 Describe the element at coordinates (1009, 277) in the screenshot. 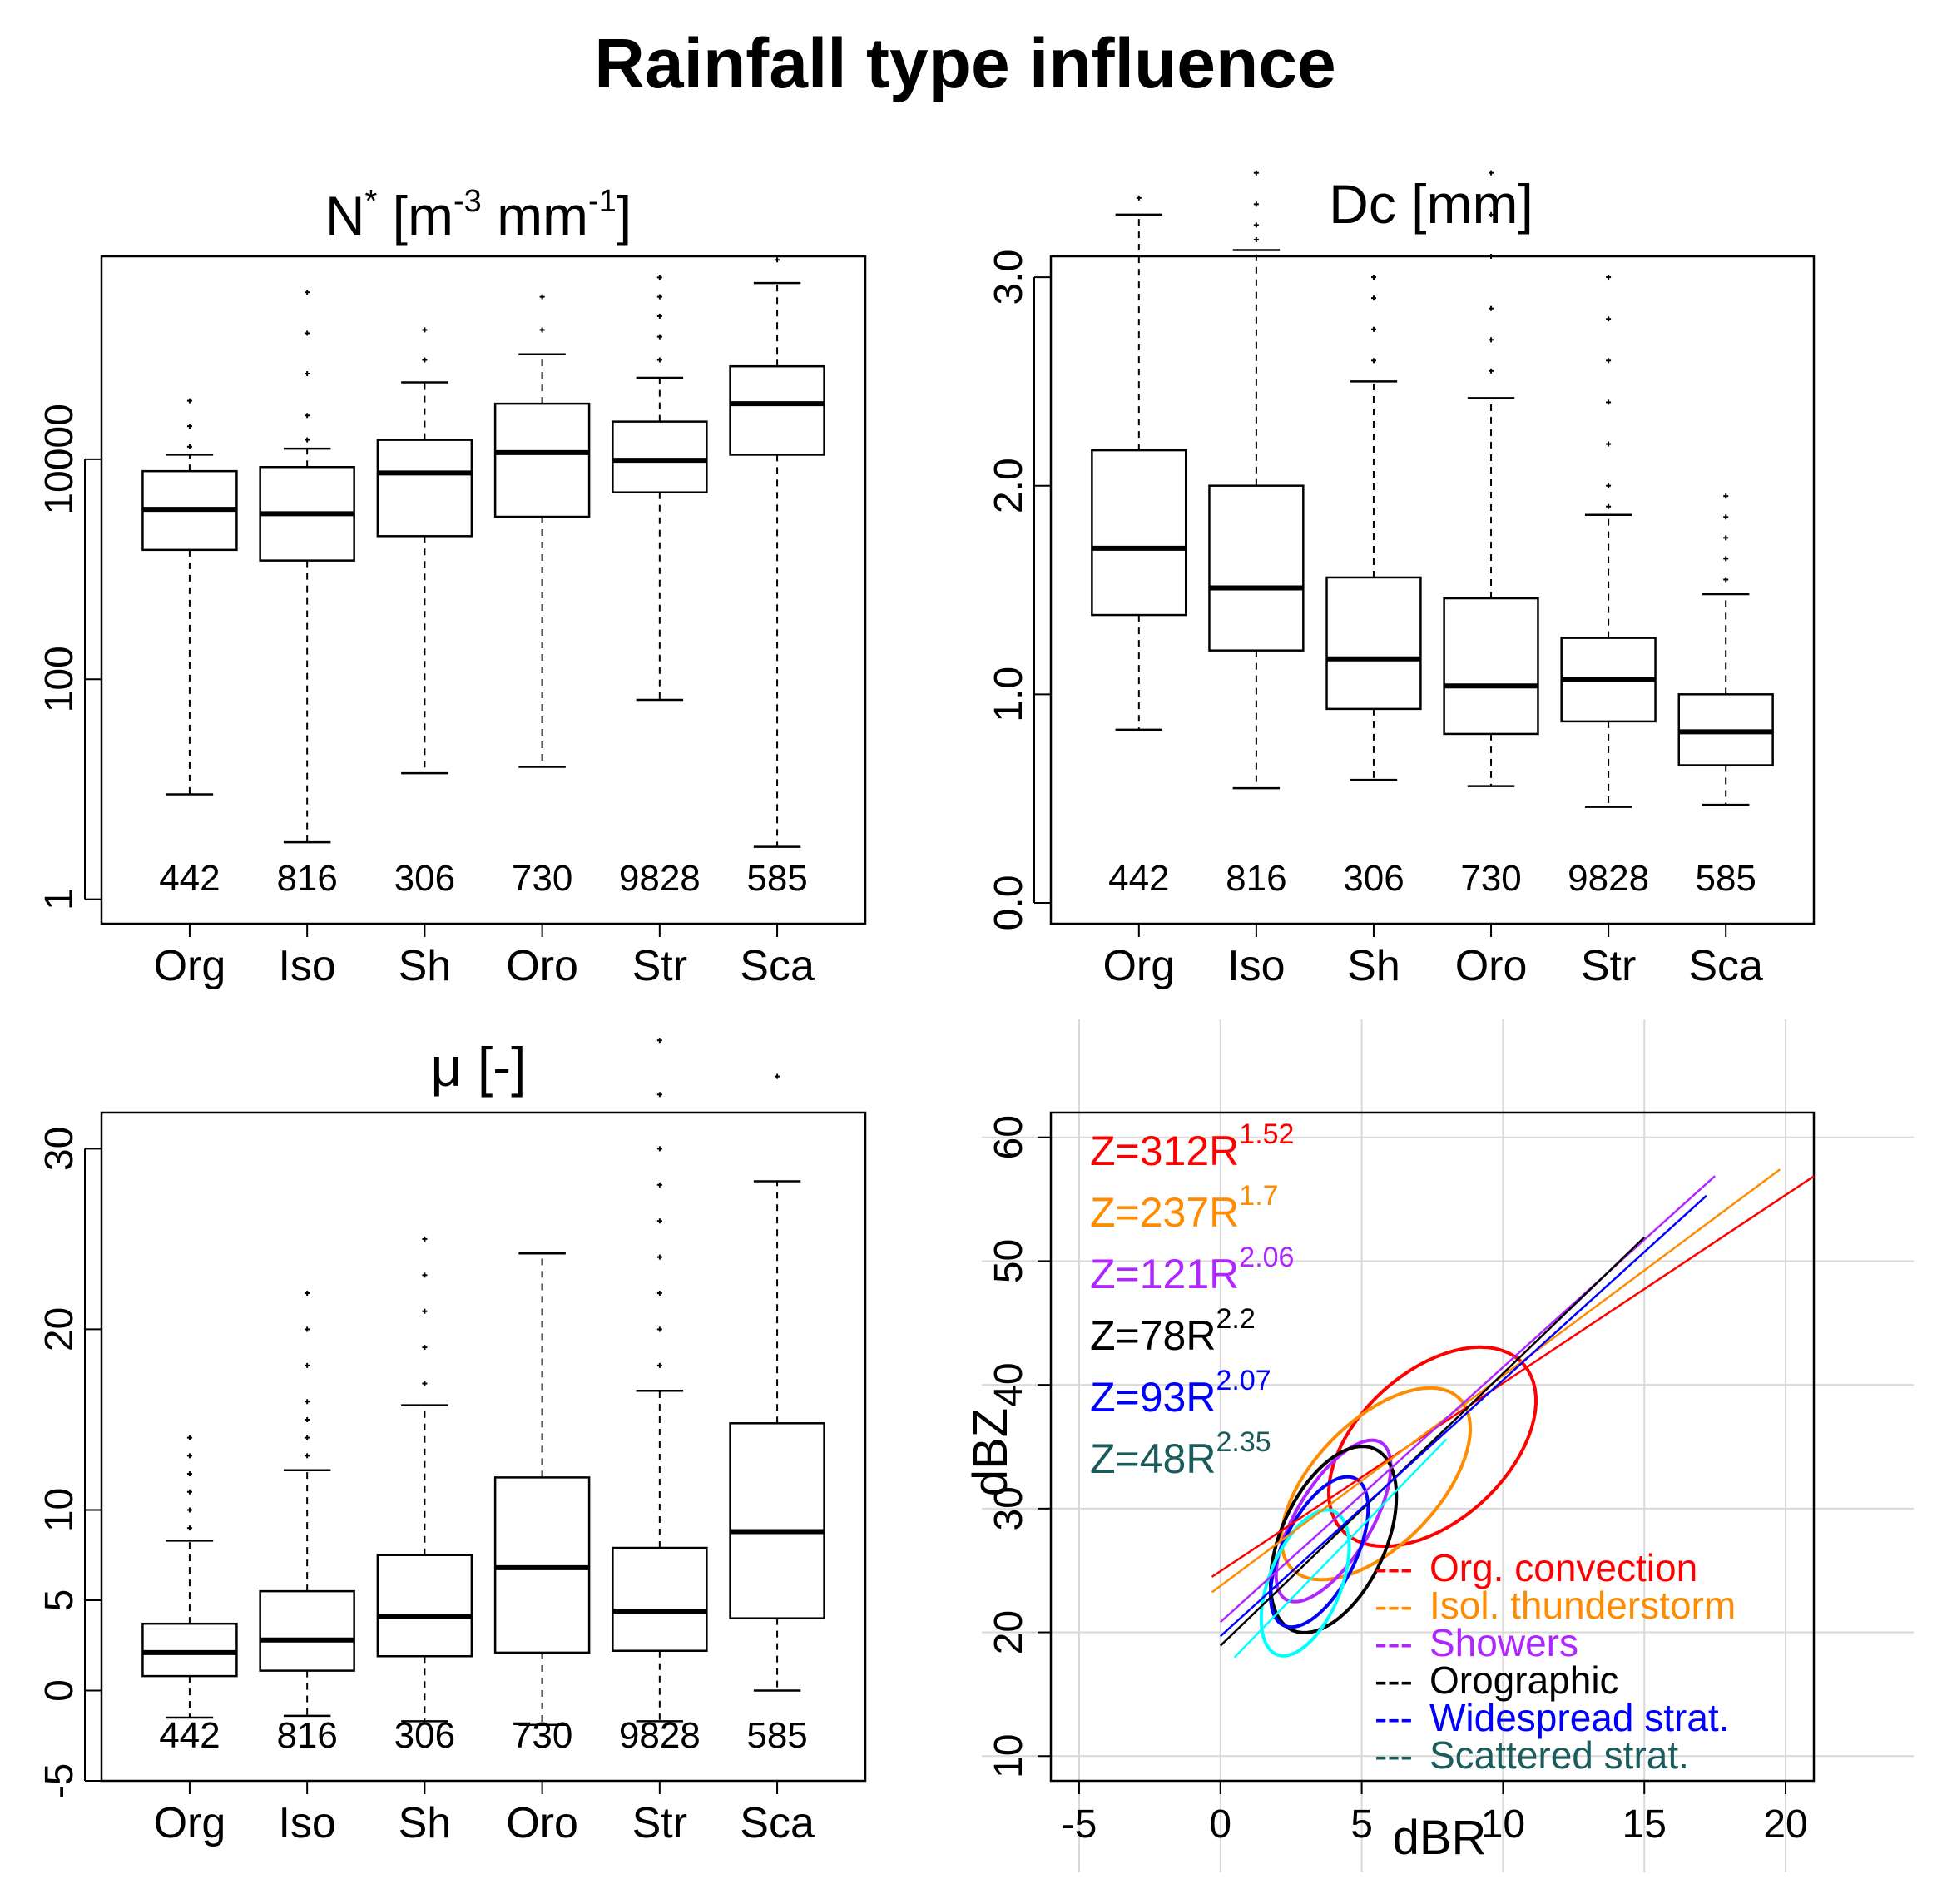

I see `y-tick-label: 3.0` at that location.